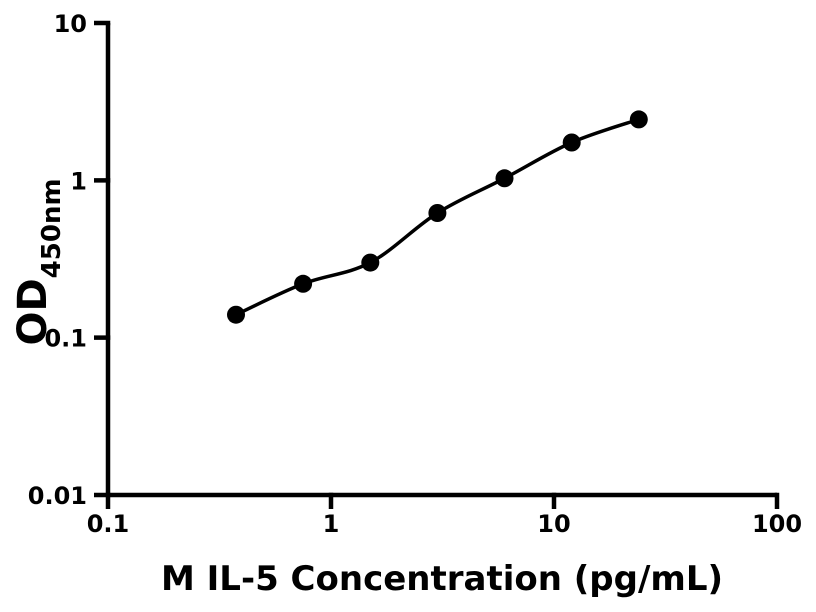 This screenshot has width=816, height=612. Describe the element at coordinates (553, 524) in the screenshot. I see `x-axis-tick-label: 10` at that location.